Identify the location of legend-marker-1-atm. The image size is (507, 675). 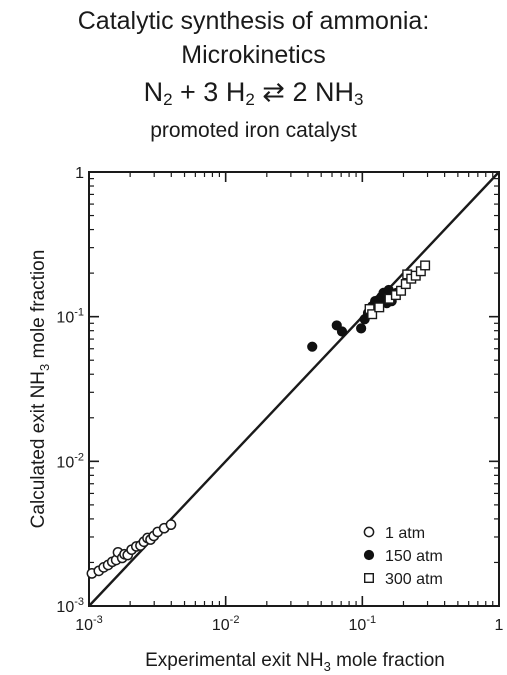
(369, 532).